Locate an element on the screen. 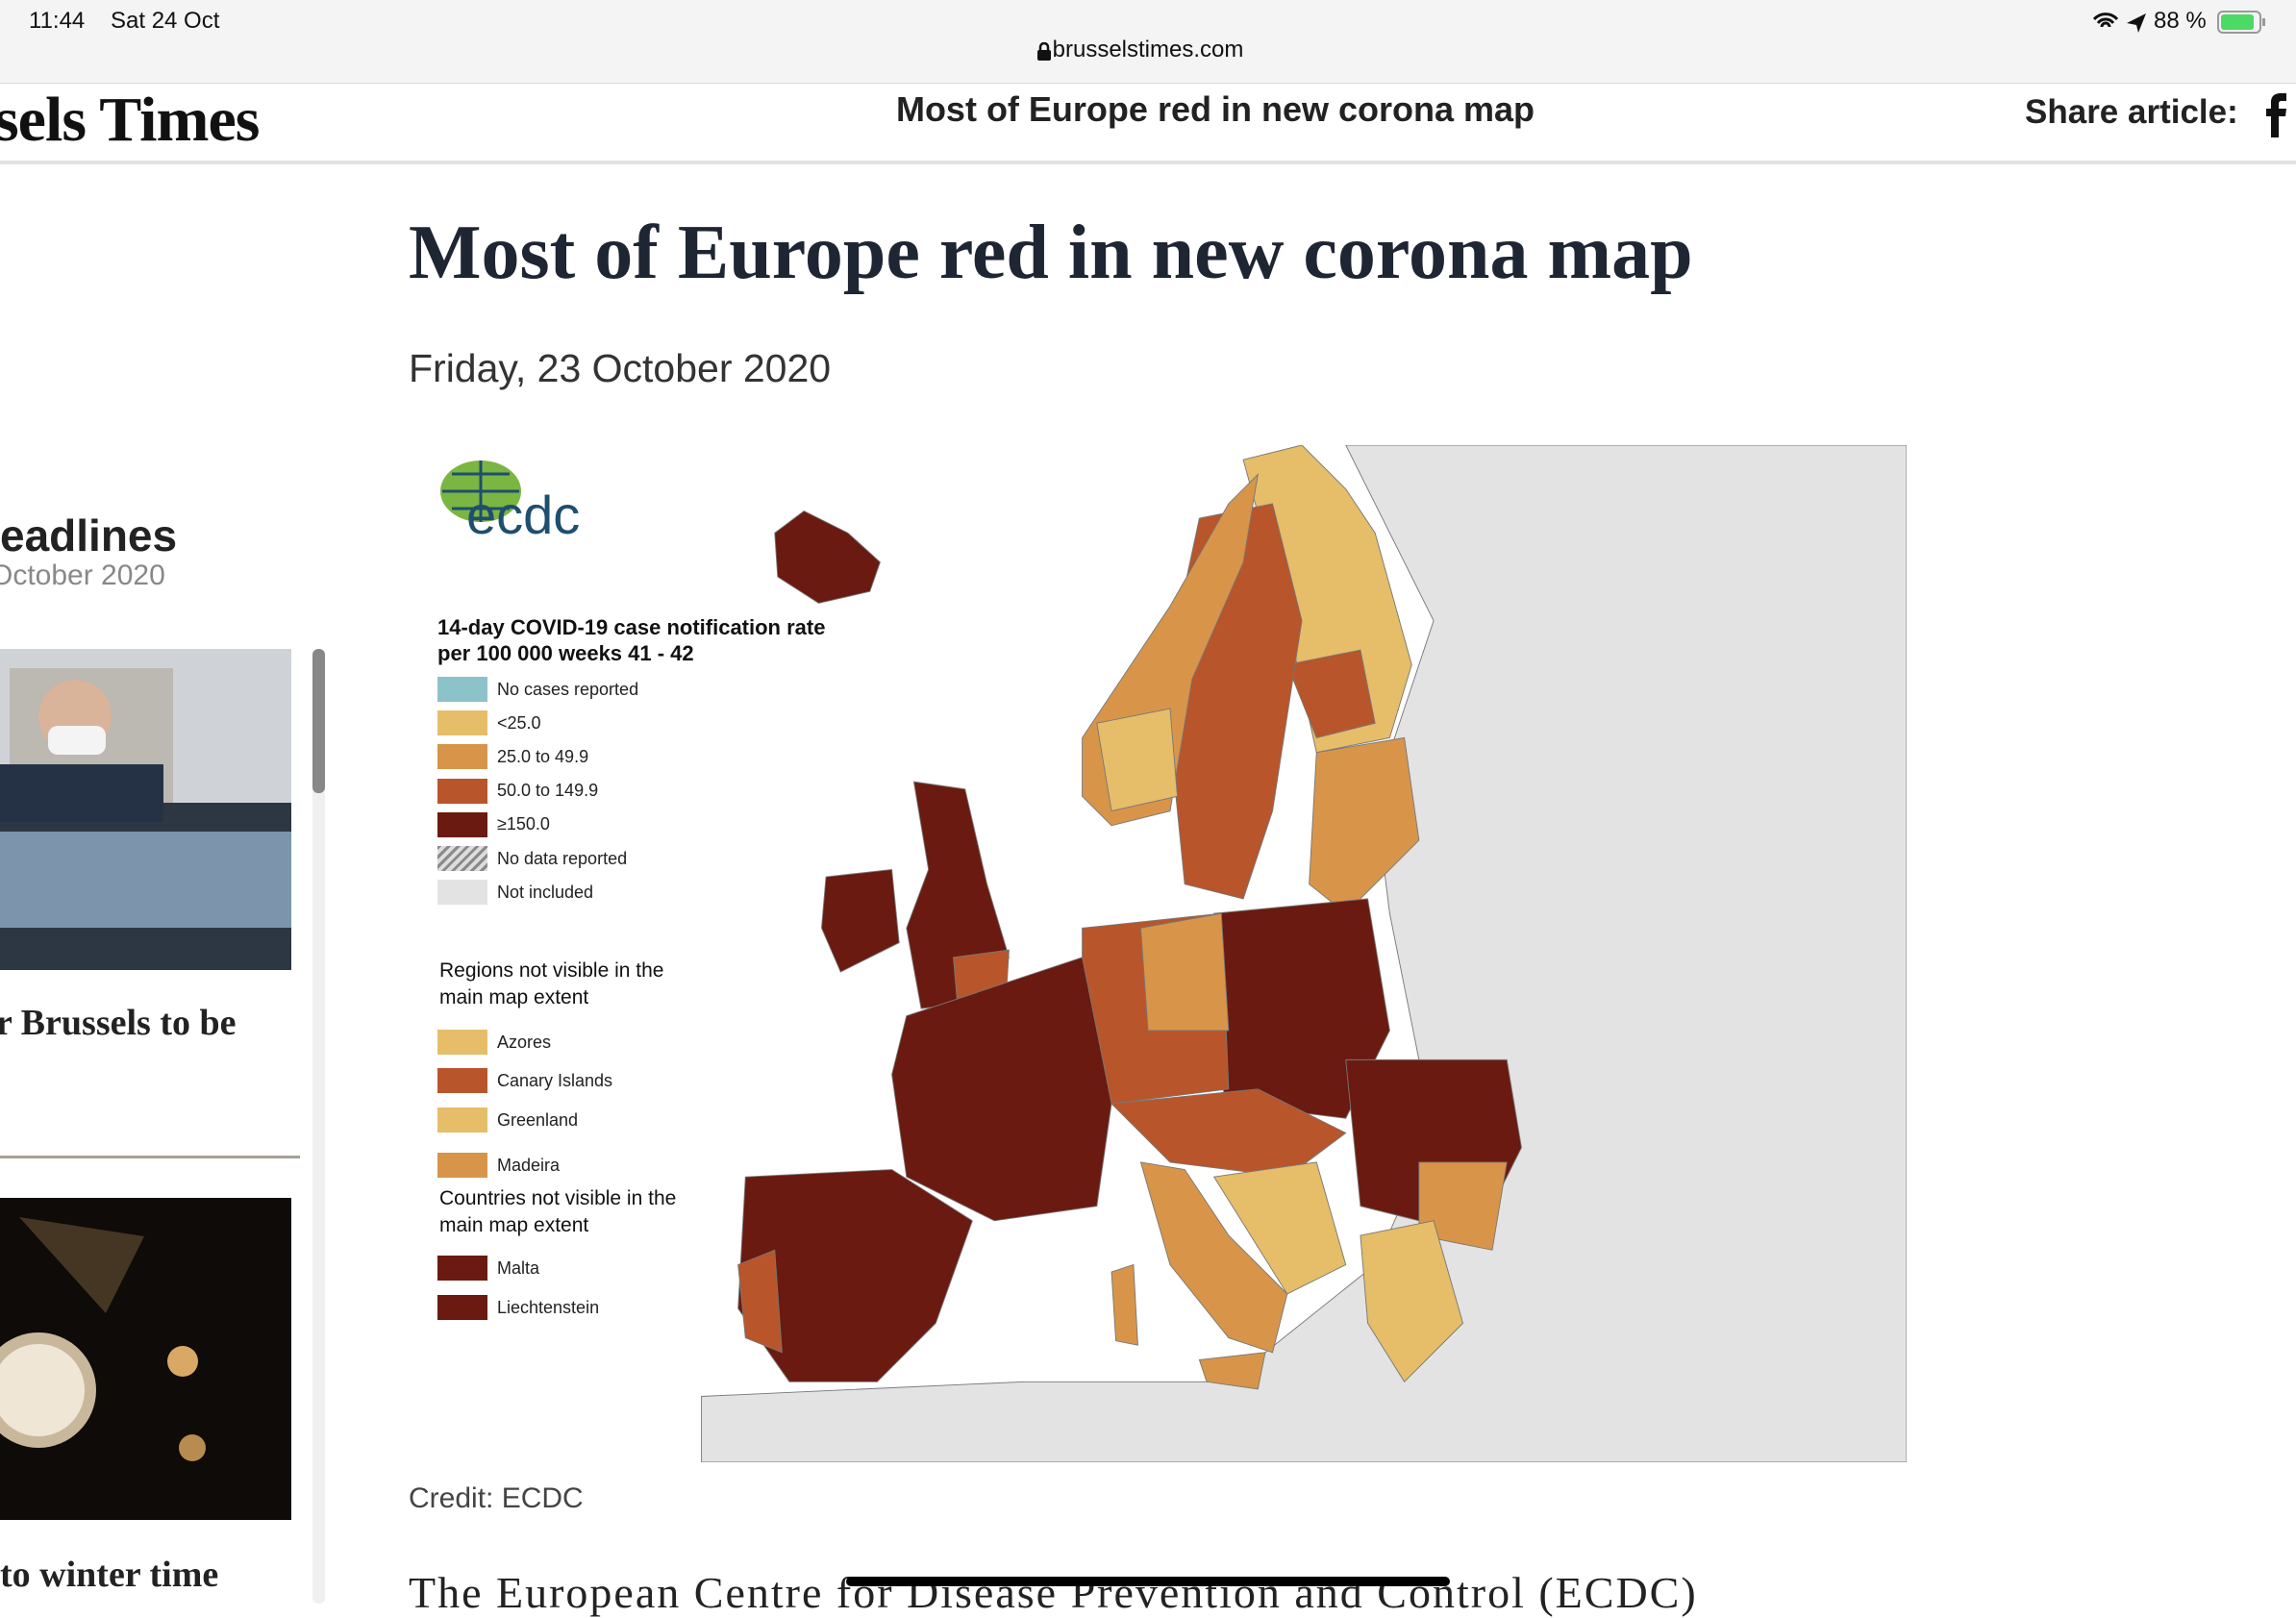 The image size is (2296, 1618). header-title: Most of Europe red in new corona map is located at coordinates (1215, 109).